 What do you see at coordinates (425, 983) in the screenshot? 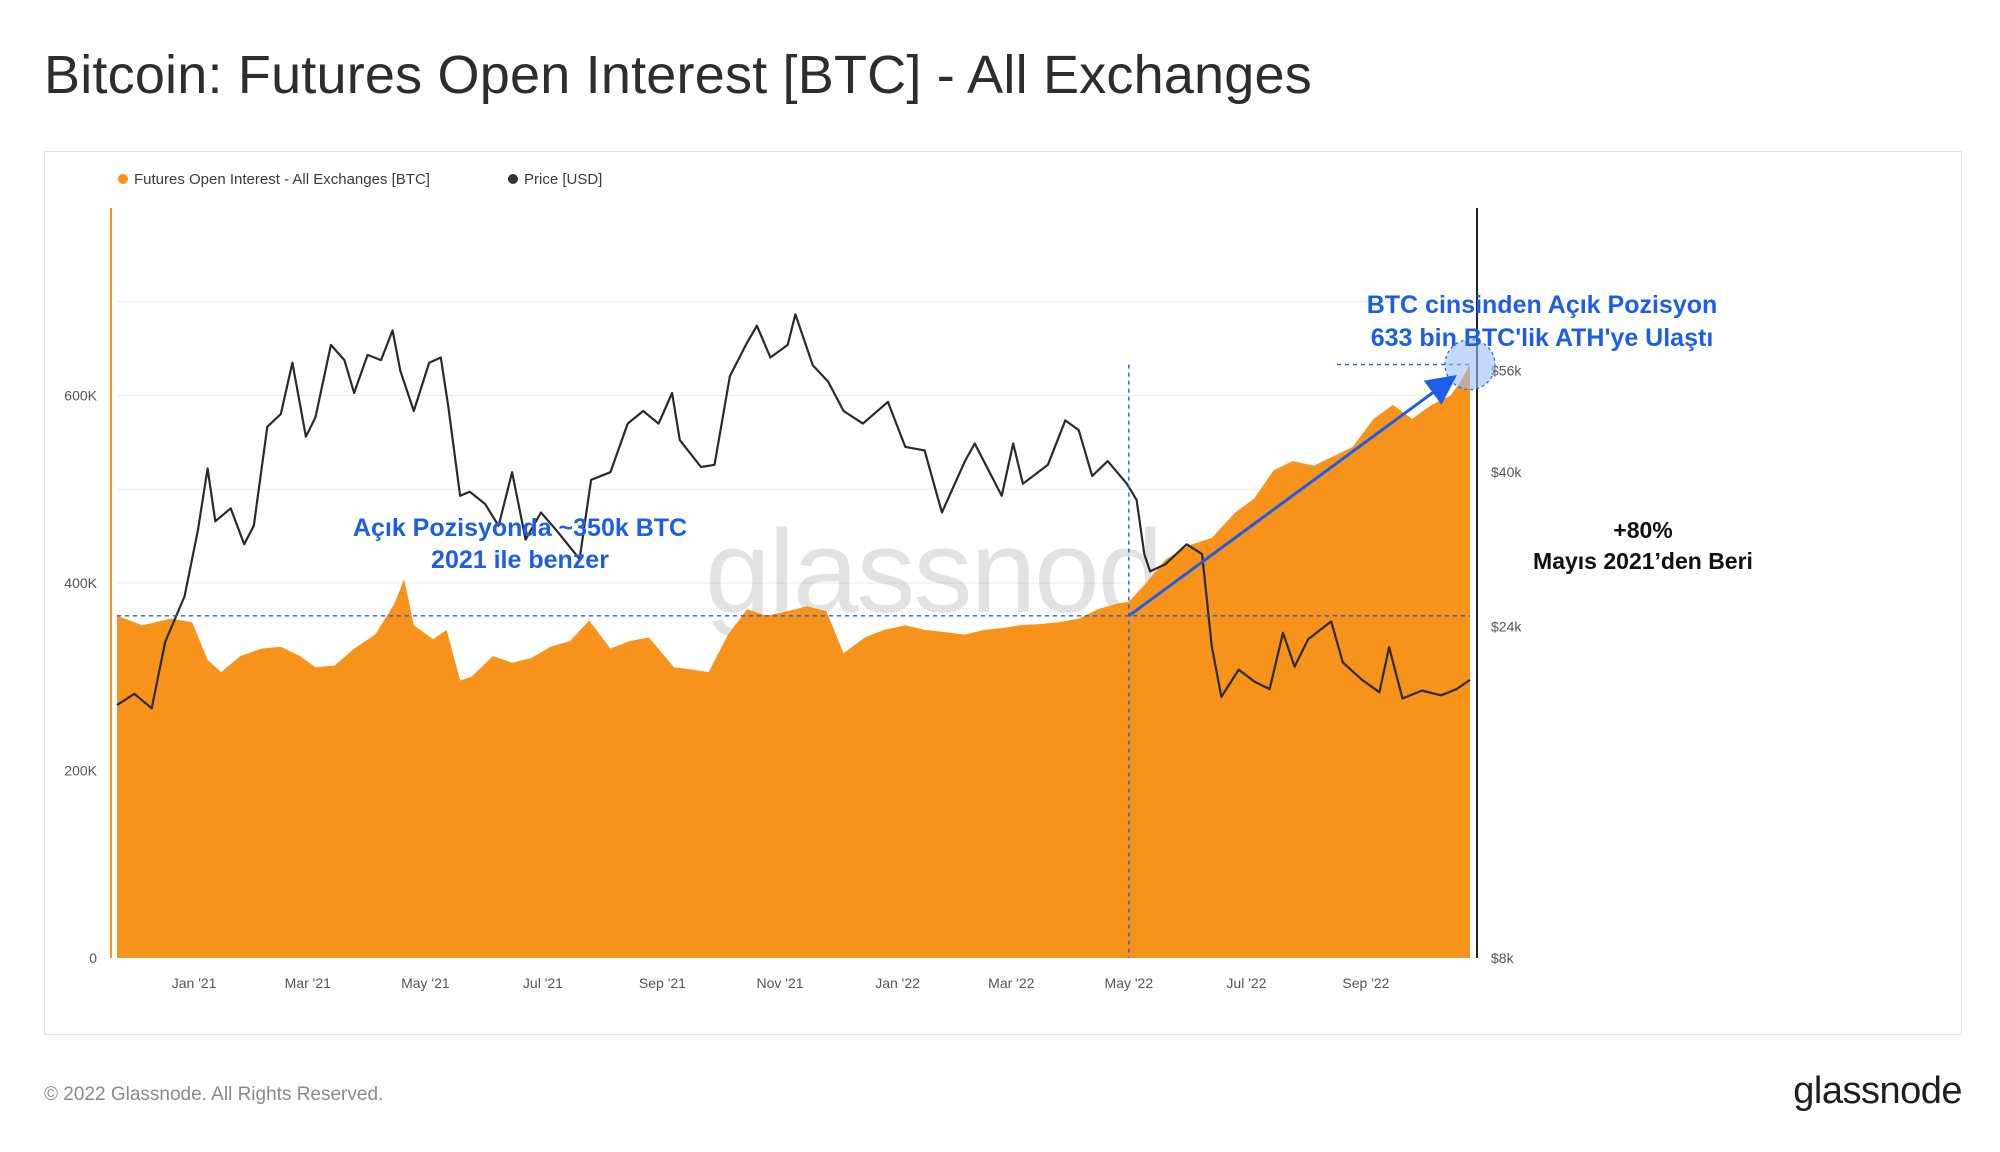
I see `x-tick-label: May '21` at bounding box center [425, 983].